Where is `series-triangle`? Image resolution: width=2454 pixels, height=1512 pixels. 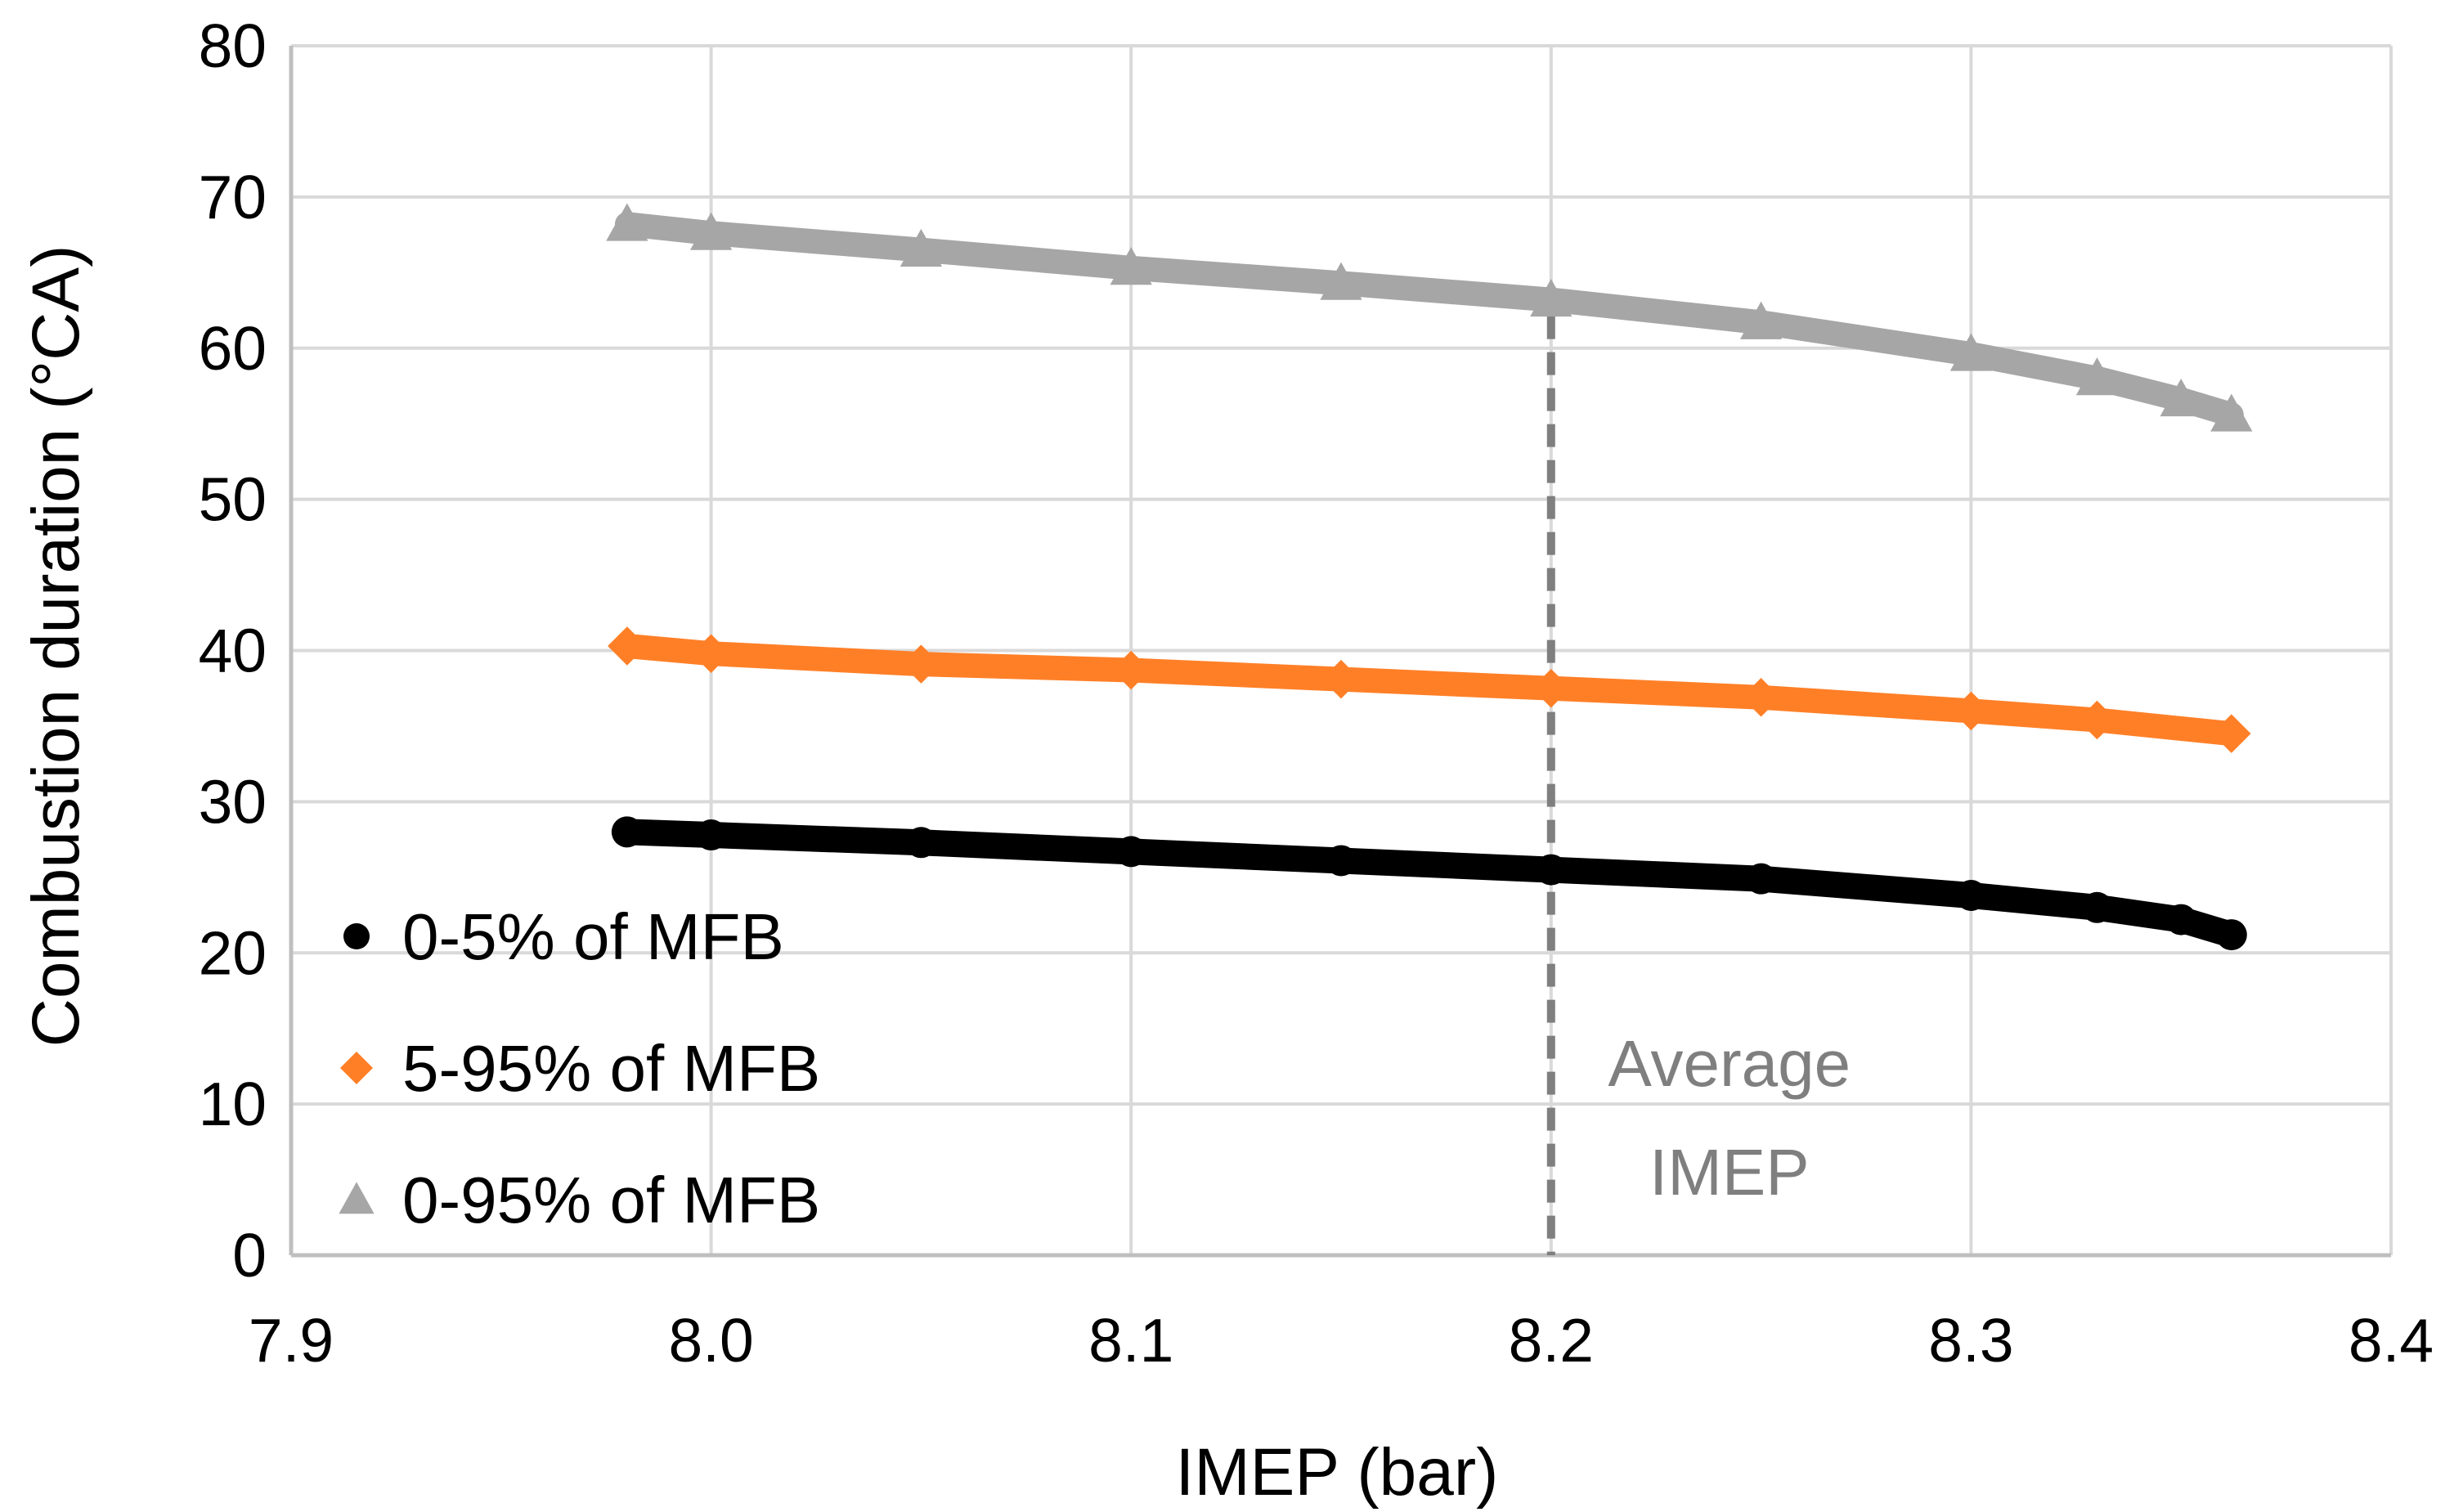 series-triangle is located at coordinates (1429, 317).